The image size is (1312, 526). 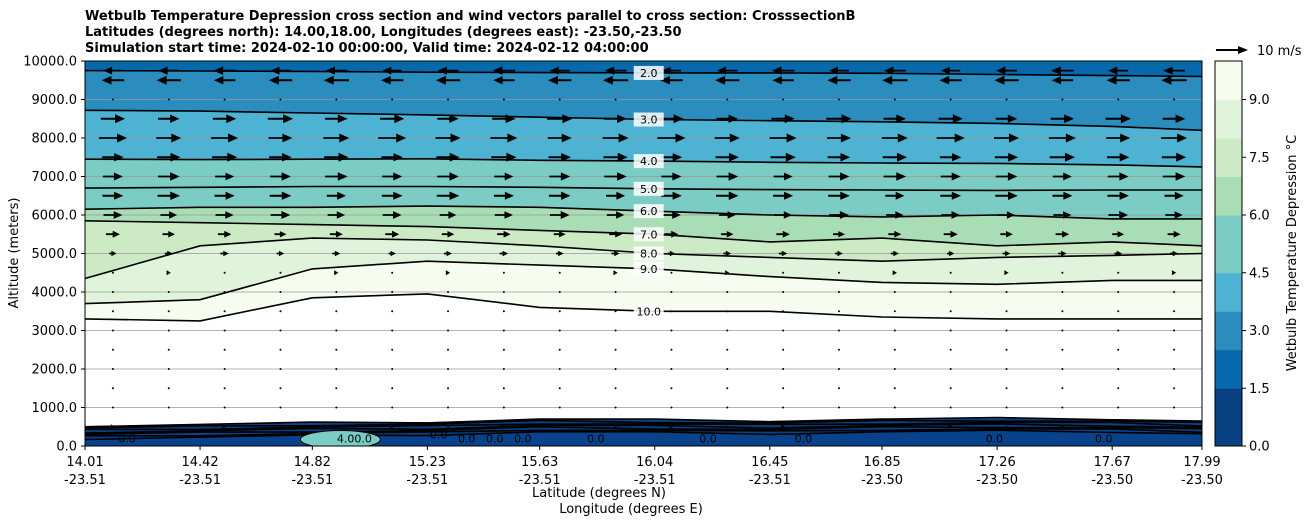 What do you see at coordinates (615, 176) in the screenshot?
I see `wind-vector-r6-c9` at bounding box center [615, 176].